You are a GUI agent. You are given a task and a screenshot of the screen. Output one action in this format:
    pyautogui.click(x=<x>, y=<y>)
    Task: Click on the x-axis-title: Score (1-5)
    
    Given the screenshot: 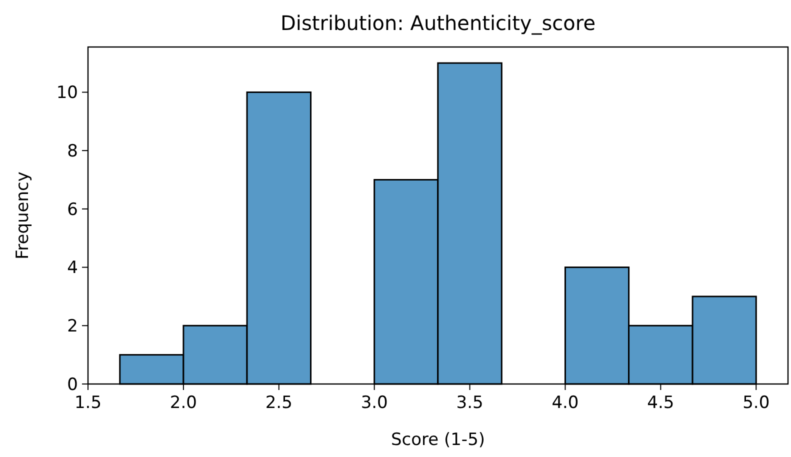 What is the action you would take?
    pyautogui.click(x=438, y=440)
    